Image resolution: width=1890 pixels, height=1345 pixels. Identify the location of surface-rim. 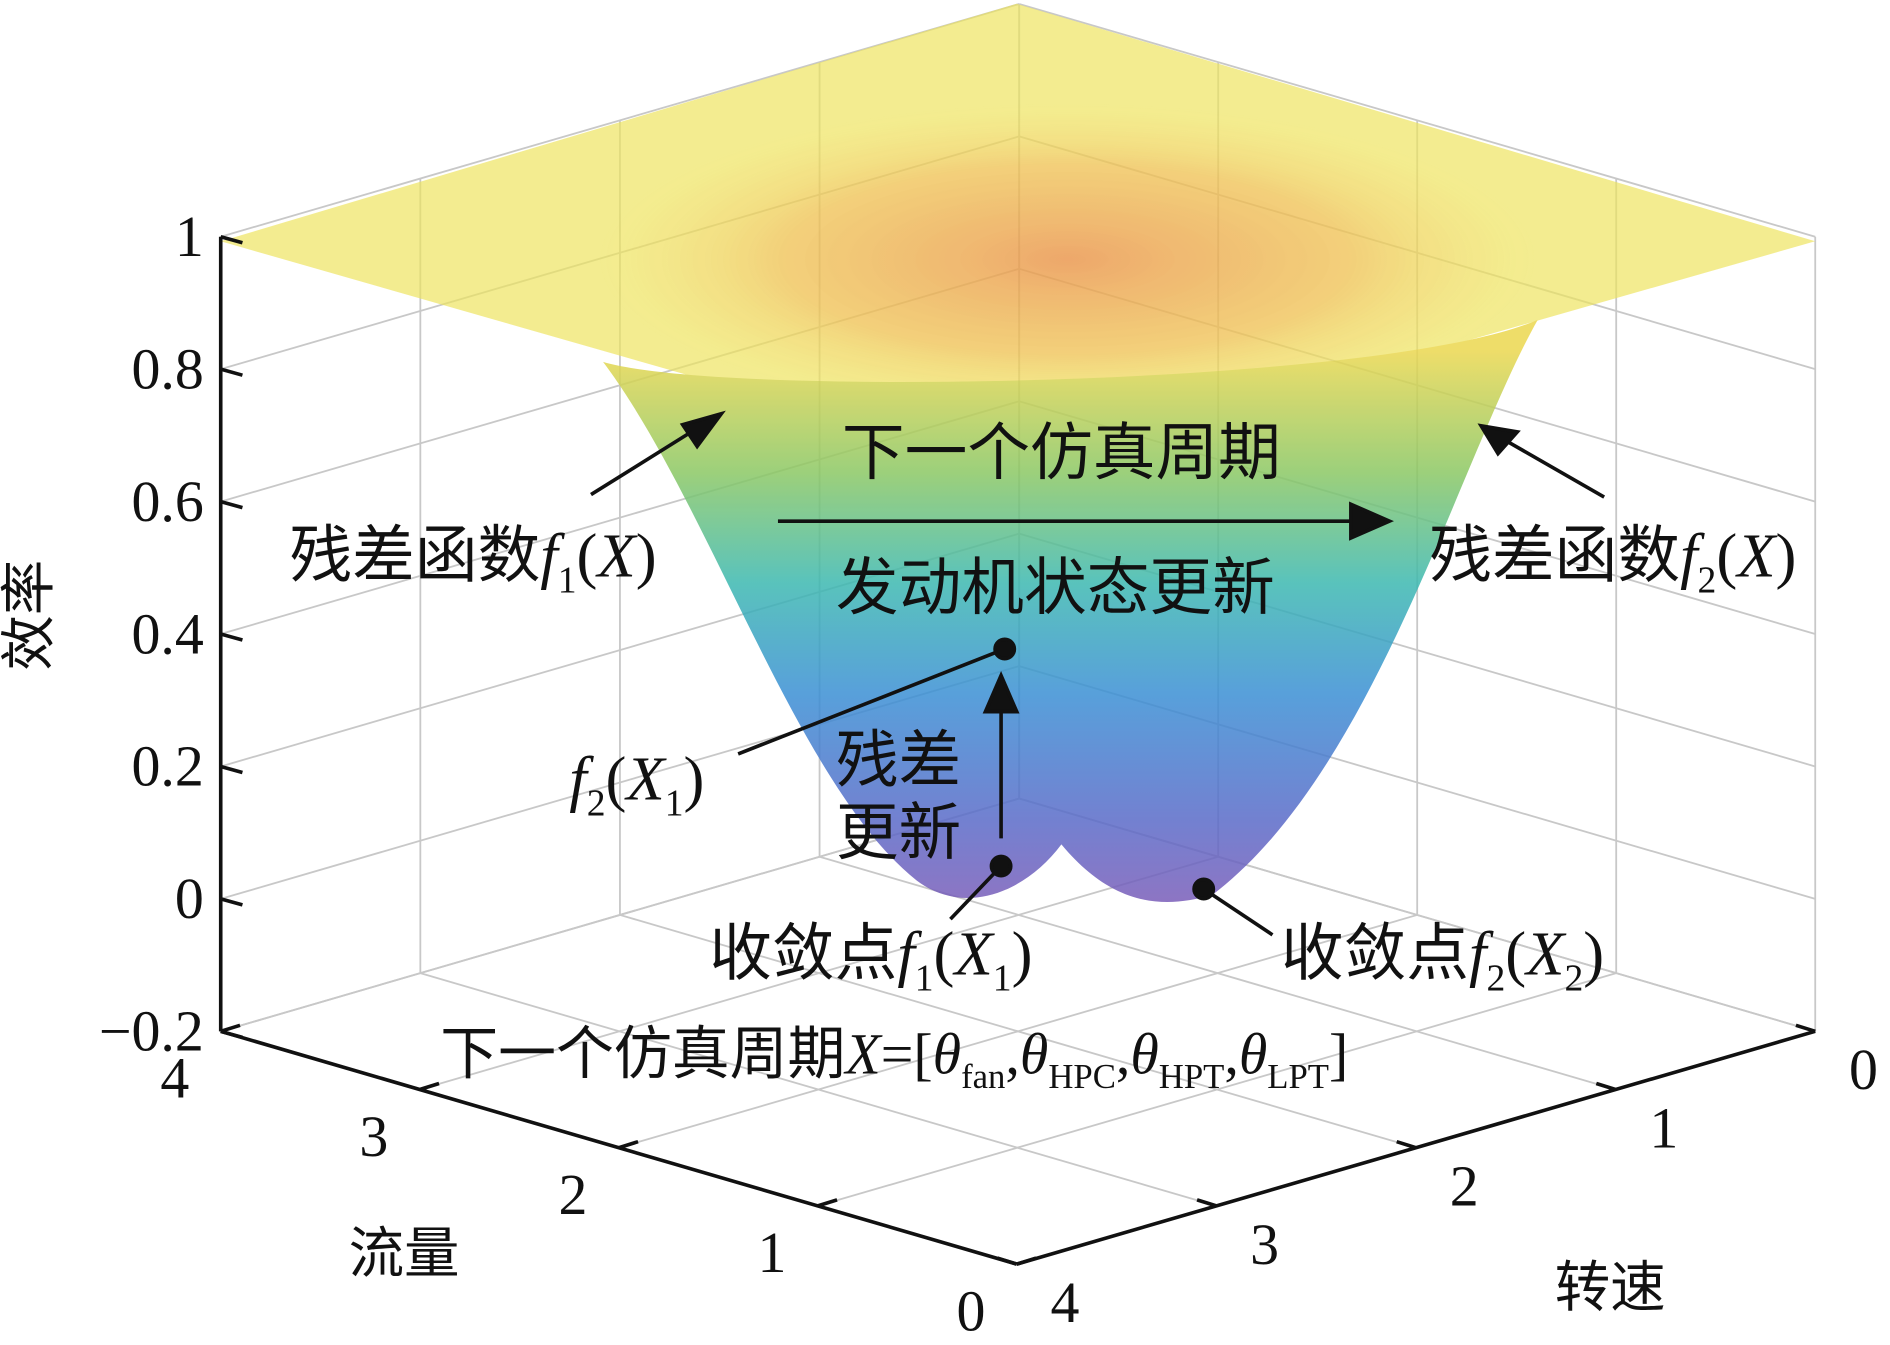
(1067, 259).